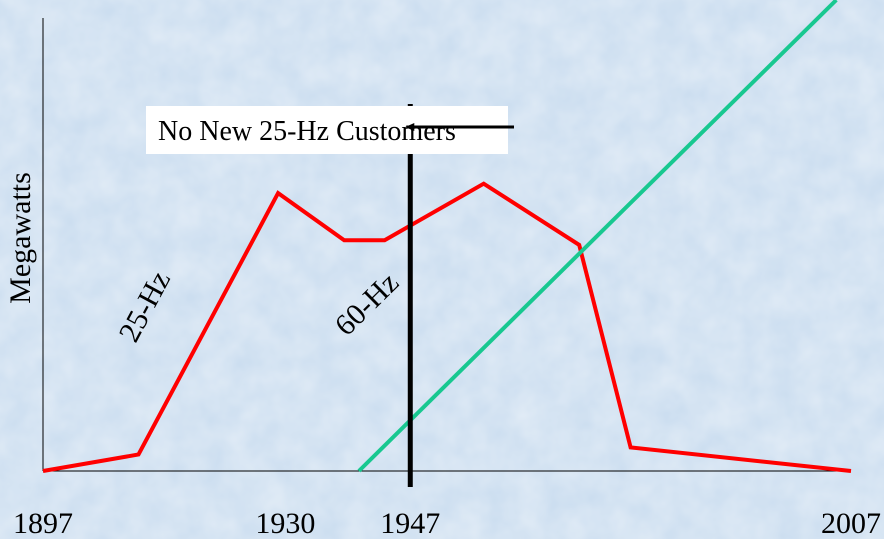 The image size is (884, 539). Describe the element at coordinates (285, 523) in the screenshot. I see `x-tick-label-1930: 1930` at that location.